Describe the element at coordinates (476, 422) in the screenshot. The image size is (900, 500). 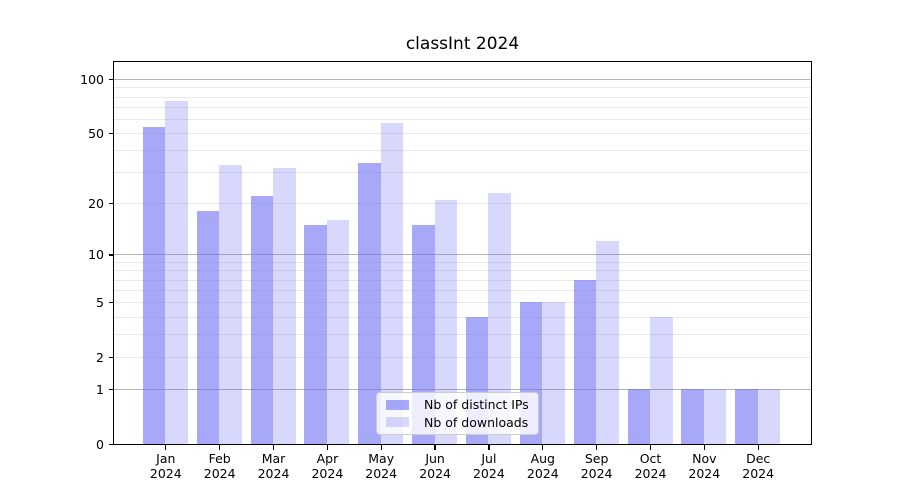
I see `legend-label-downloads: Nb of downloads` at that location.